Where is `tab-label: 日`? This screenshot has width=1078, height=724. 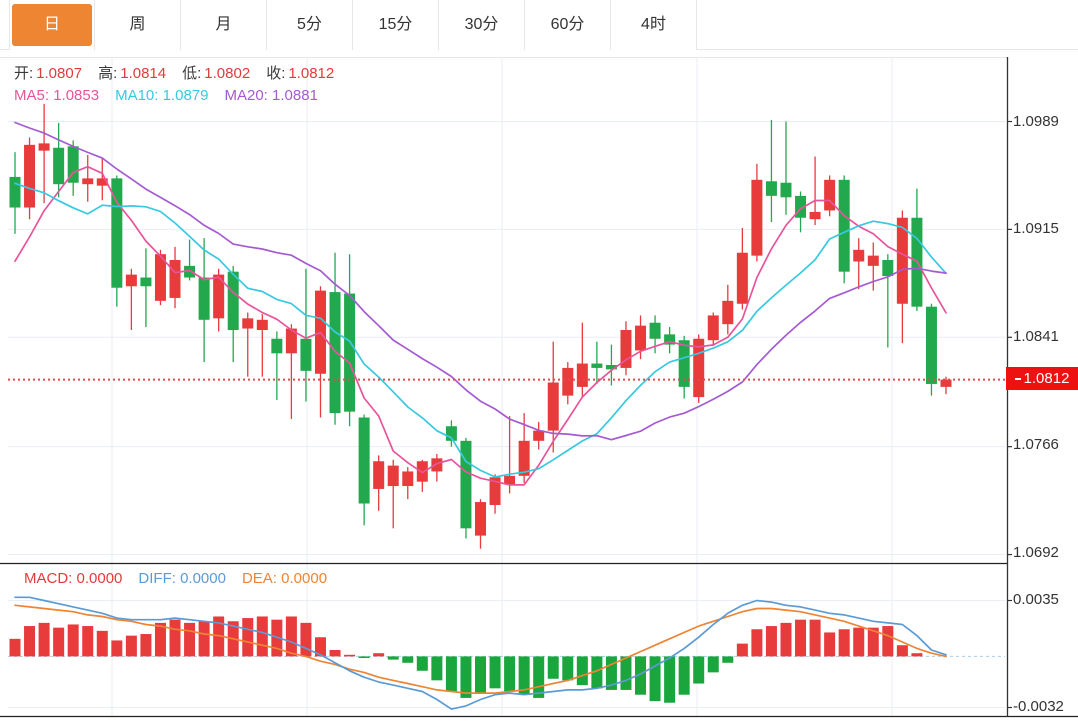 tab-label: 日 is located at coordinates (51, 24).